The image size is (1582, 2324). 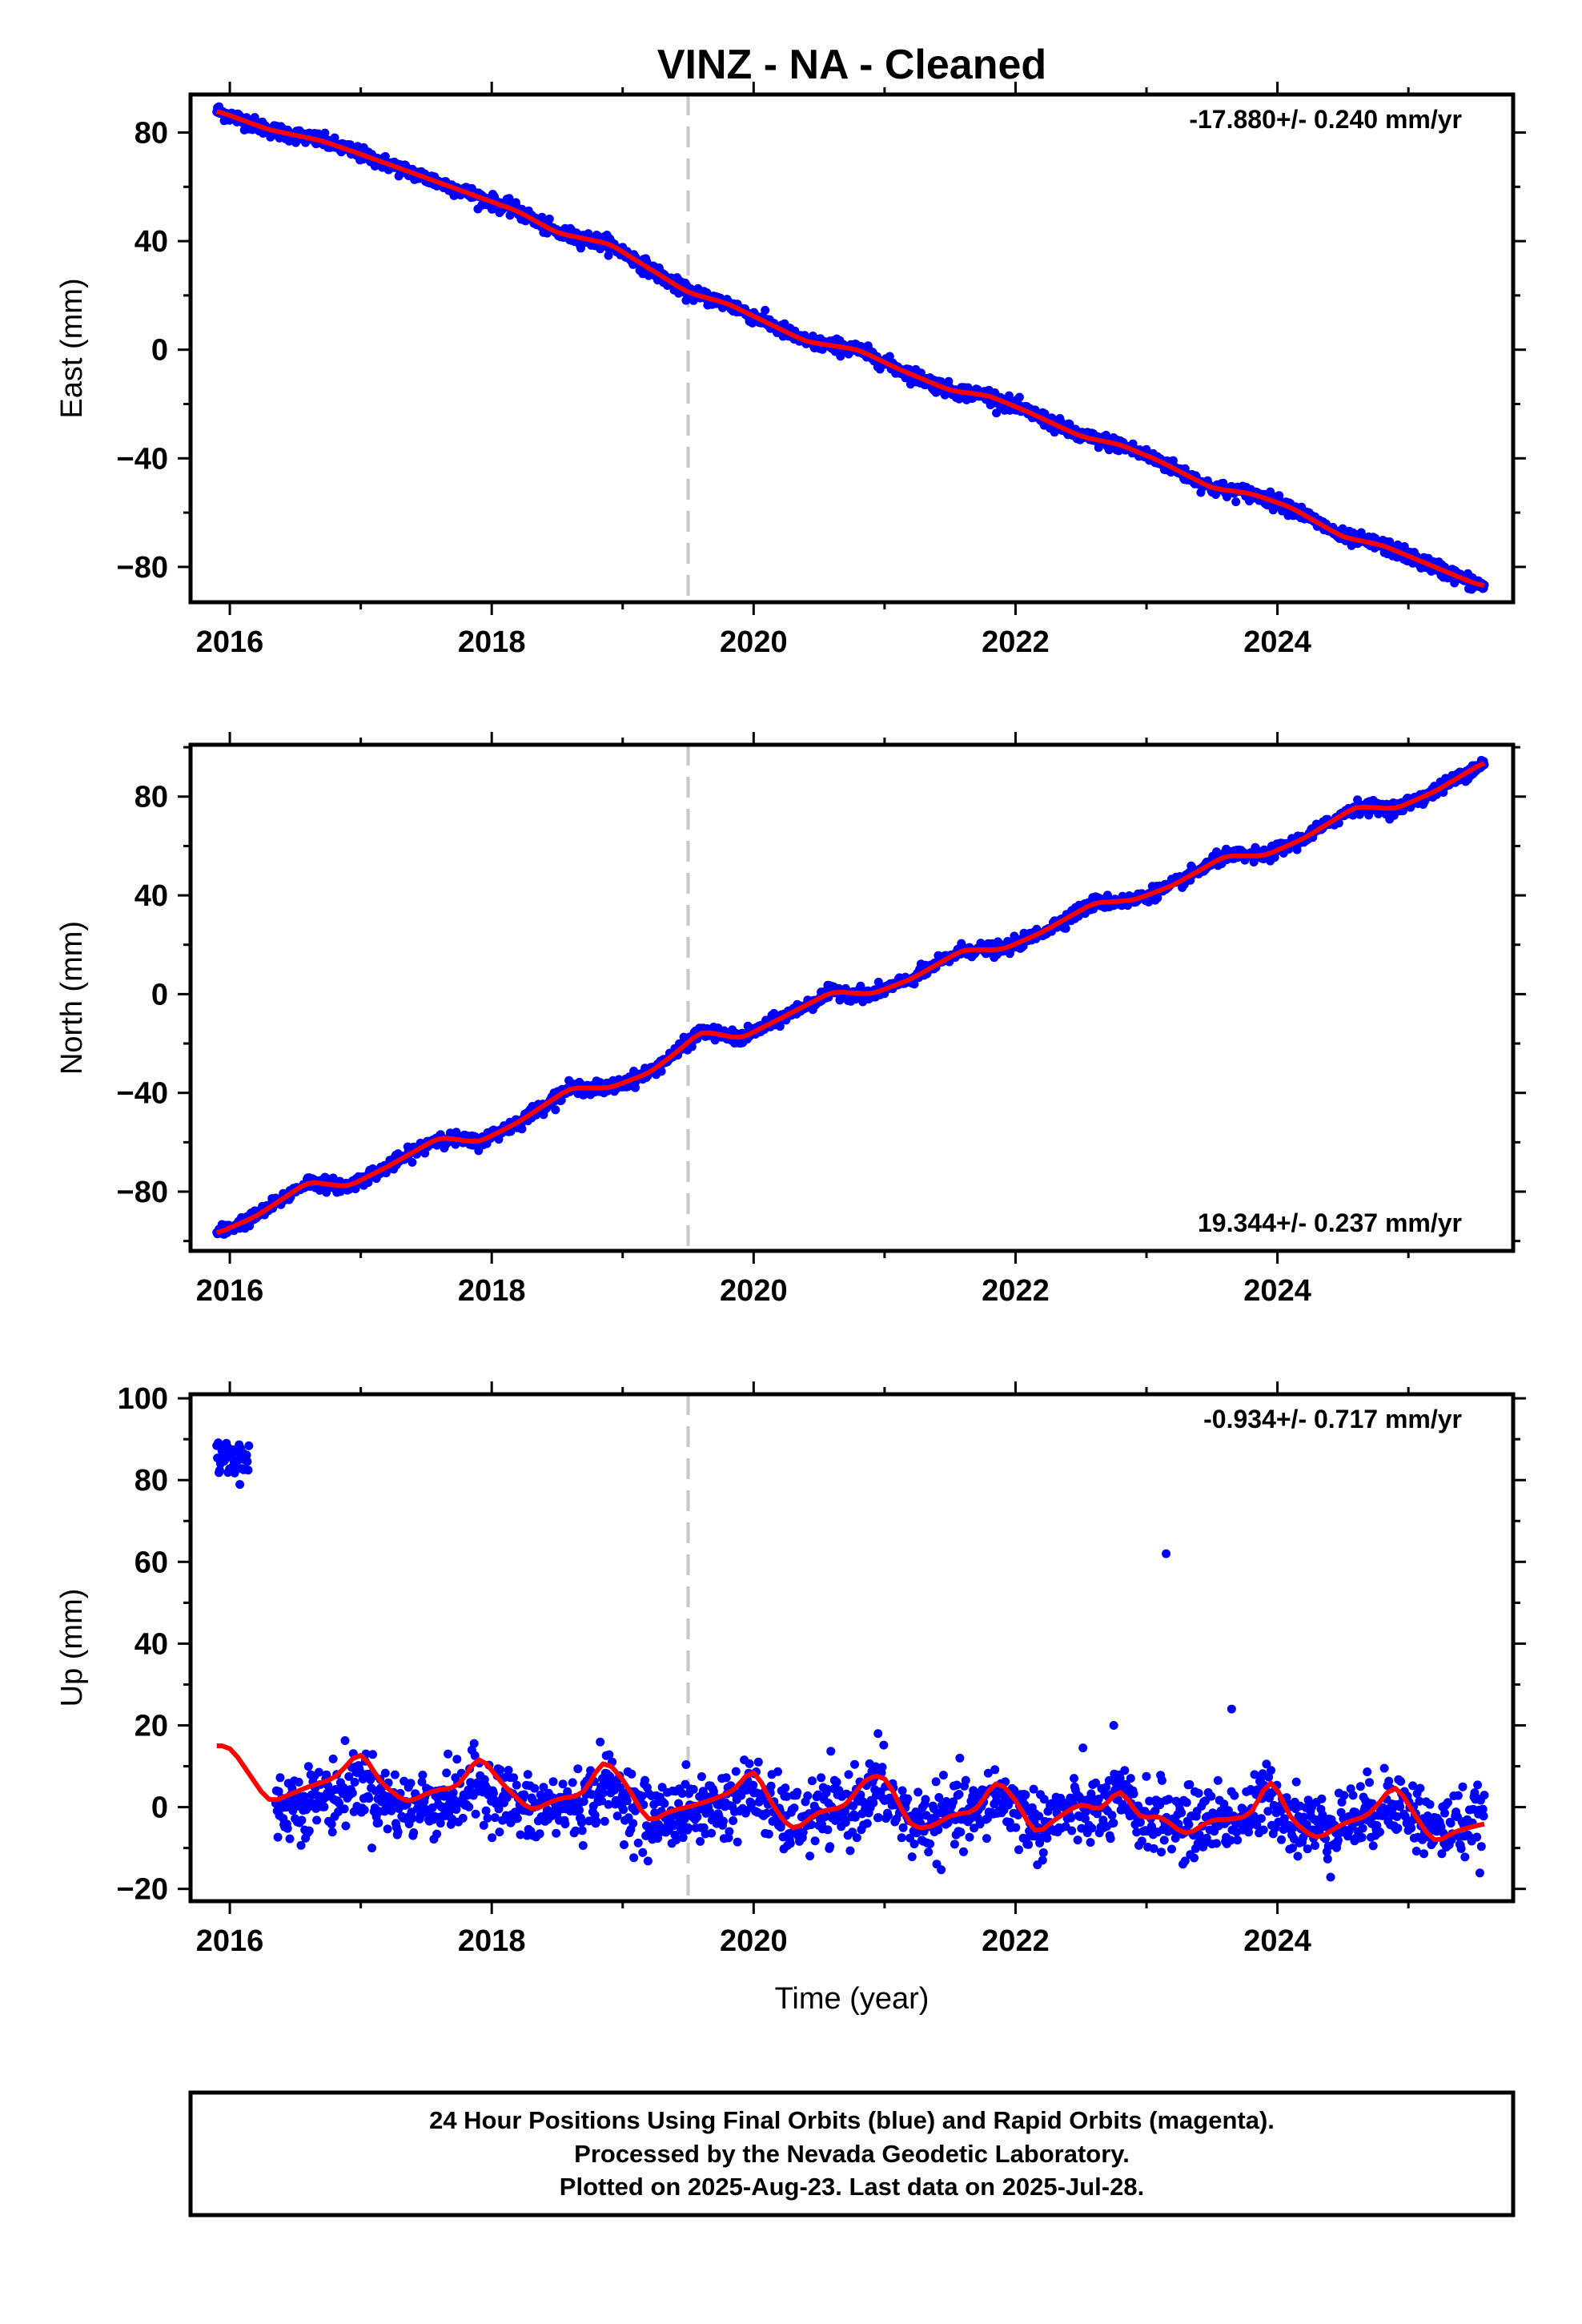 What do you see at coordinates (151, 797) in the screenshot?
I see `y-tick-label: 80` at bounding box center [151, 797].